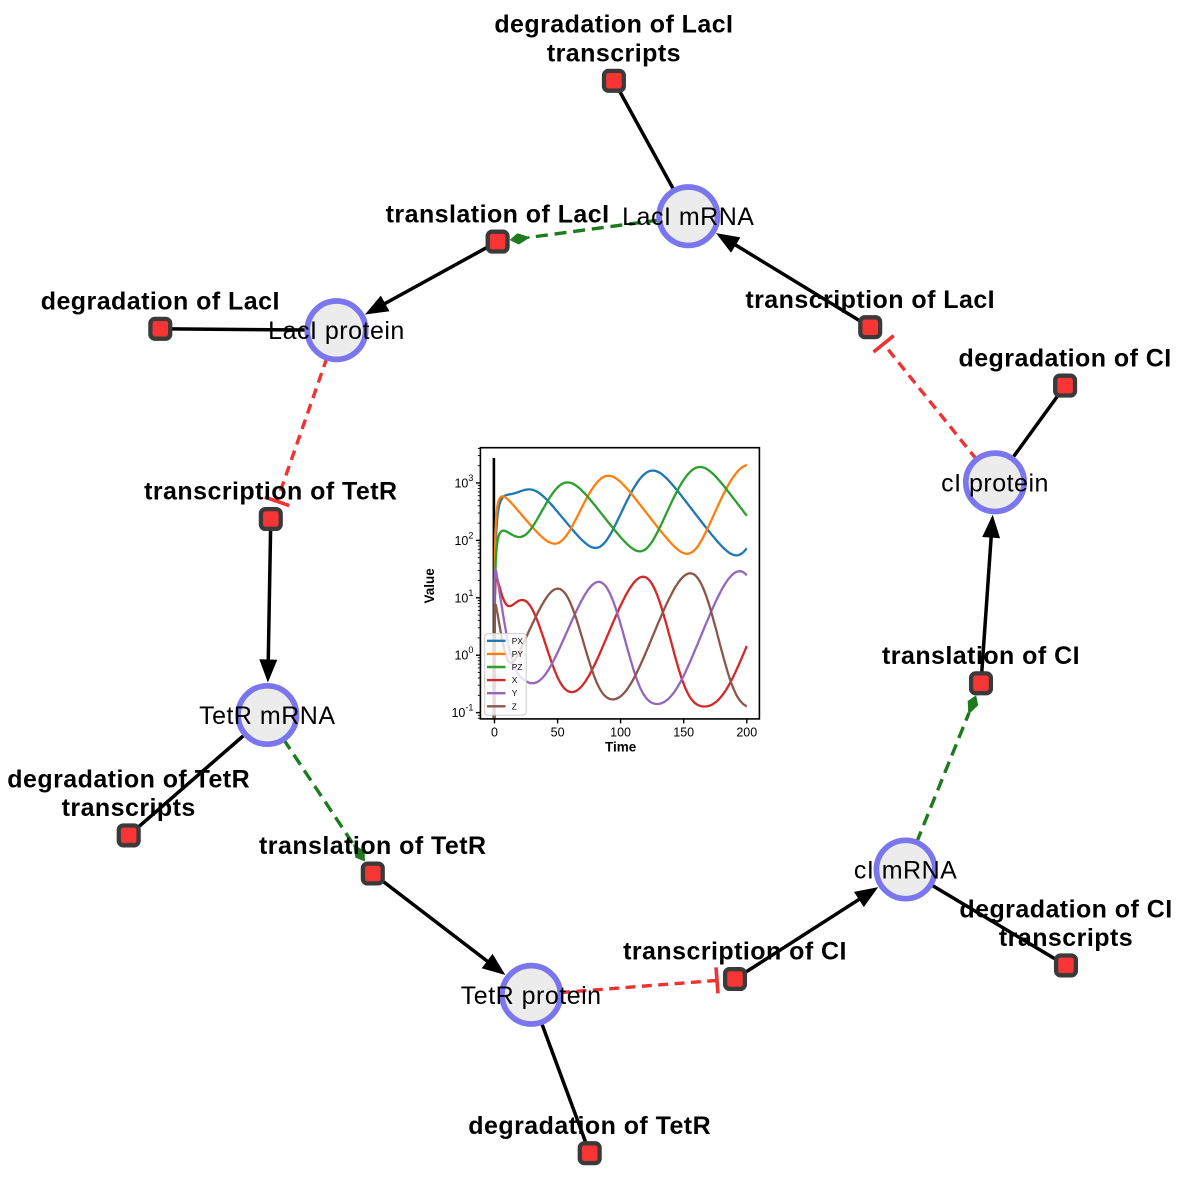 Image resolution: width=1189 pixels, height=1200 pixels. I want to click on svg-text: 50, so click(558, 733).